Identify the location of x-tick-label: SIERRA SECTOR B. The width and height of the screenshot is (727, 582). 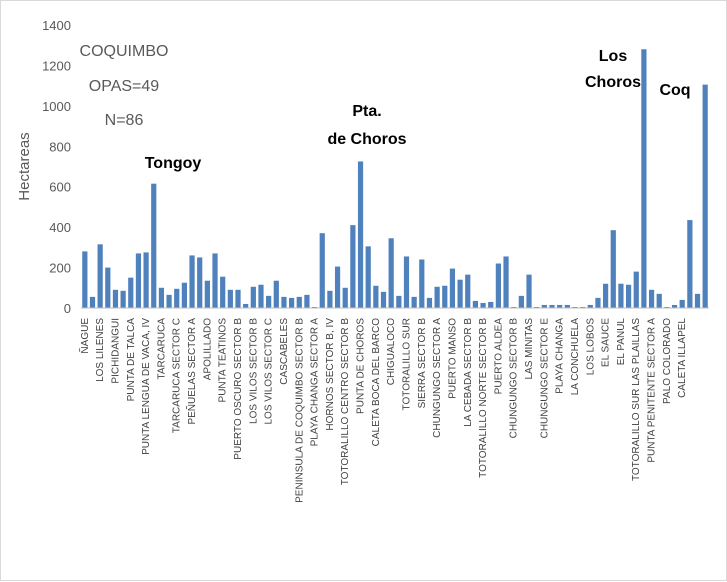
(422, 363).